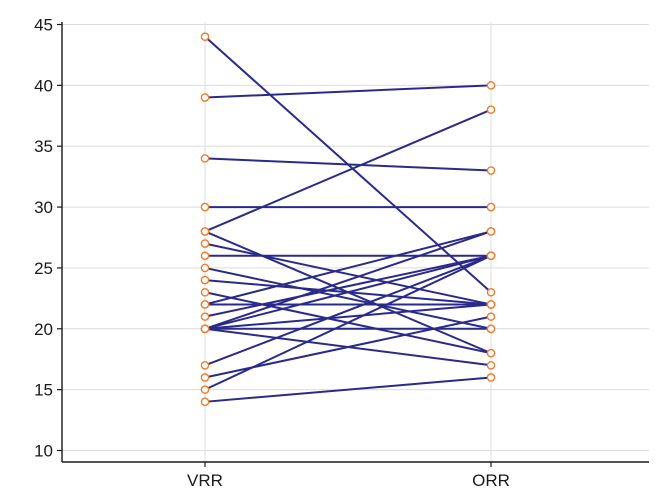 The width and height of the screenshot is (656, 489). I want to click on x-tick-labels: VRR ORR, so click(348, 475).